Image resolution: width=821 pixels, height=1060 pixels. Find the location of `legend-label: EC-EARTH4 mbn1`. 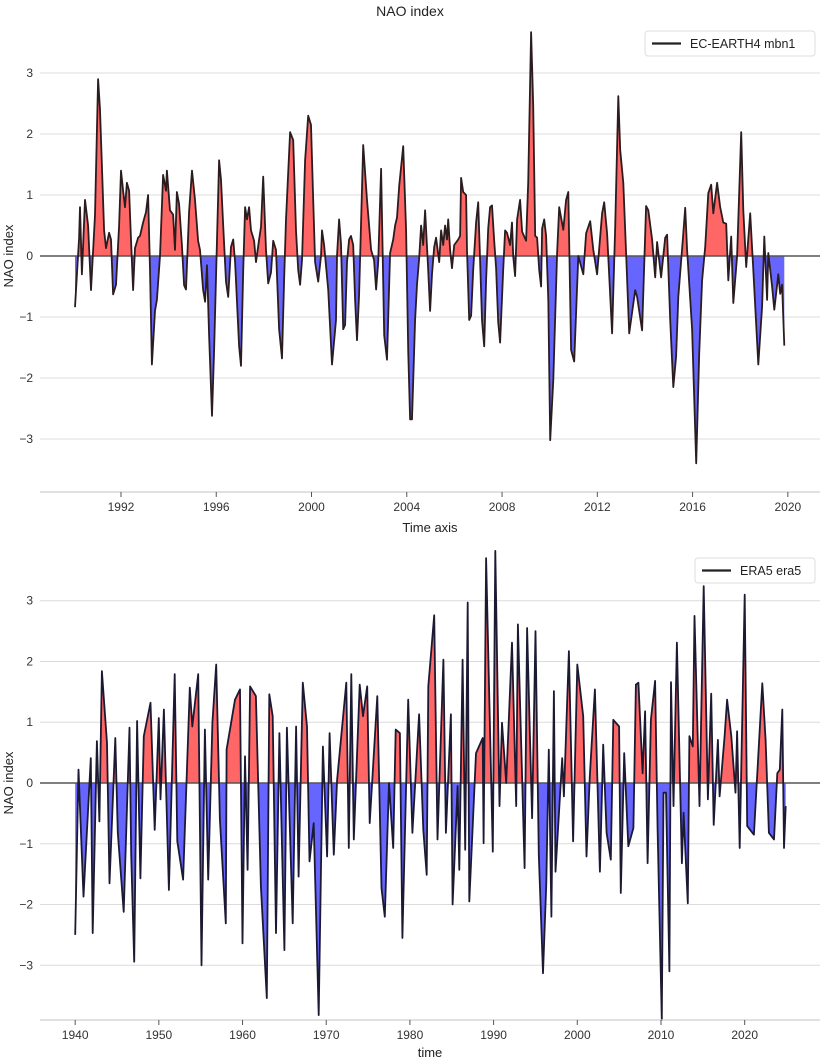

legend-label: EC-EARTH4 mbn1 is located at coordinates (742, 44).